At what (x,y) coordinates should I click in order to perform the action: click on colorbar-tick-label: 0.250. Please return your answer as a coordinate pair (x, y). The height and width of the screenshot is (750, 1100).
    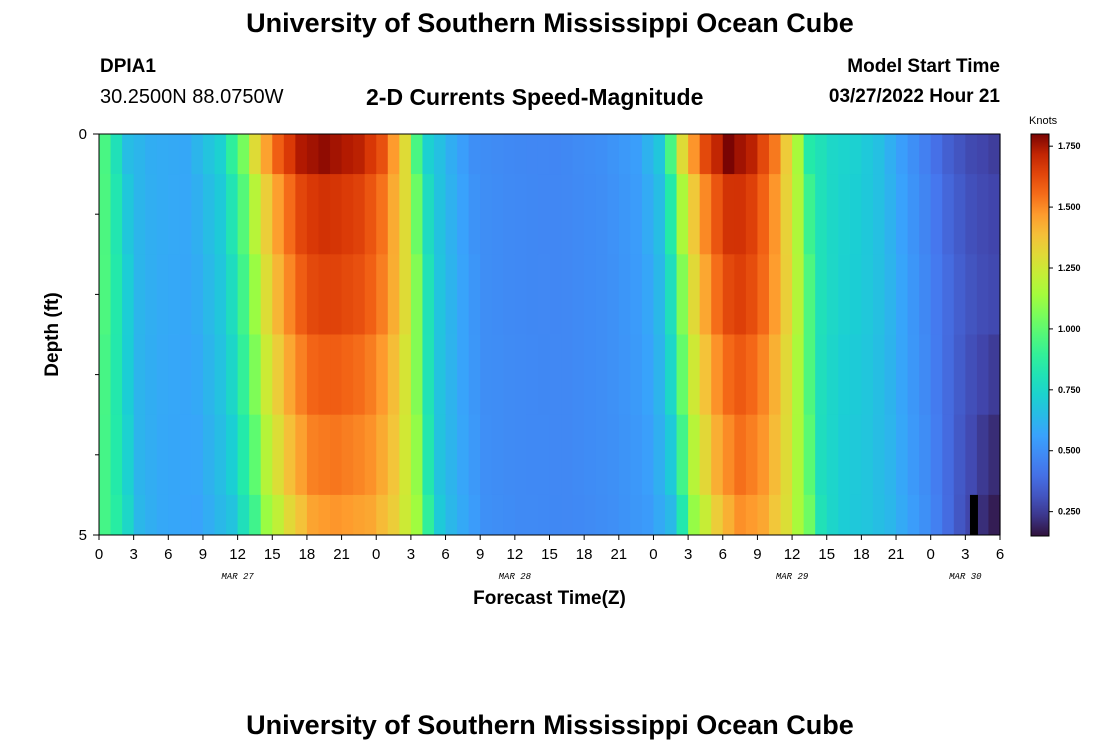
    Looking at the image, I should click on (1069, 512).